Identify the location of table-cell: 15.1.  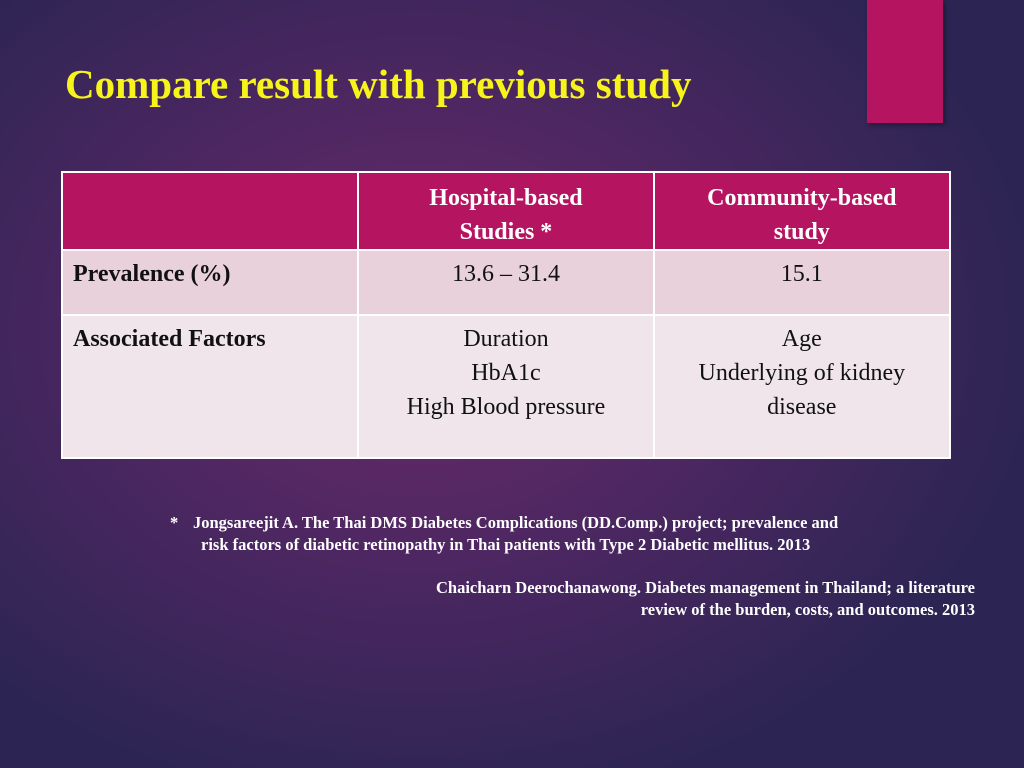
(802, 282).